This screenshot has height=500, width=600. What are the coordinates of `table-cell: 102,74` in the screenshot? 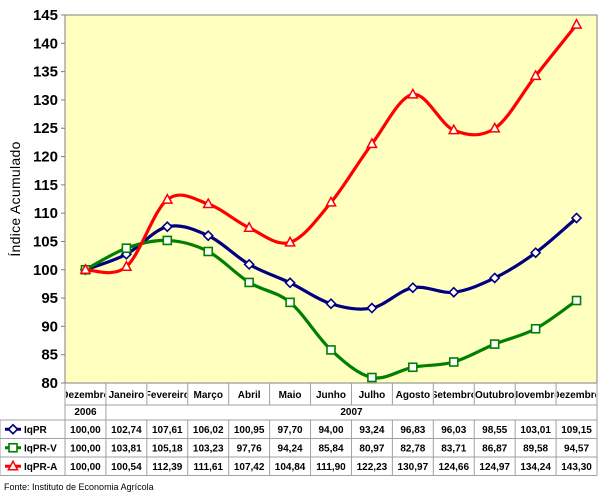 It's located at (126, 430).